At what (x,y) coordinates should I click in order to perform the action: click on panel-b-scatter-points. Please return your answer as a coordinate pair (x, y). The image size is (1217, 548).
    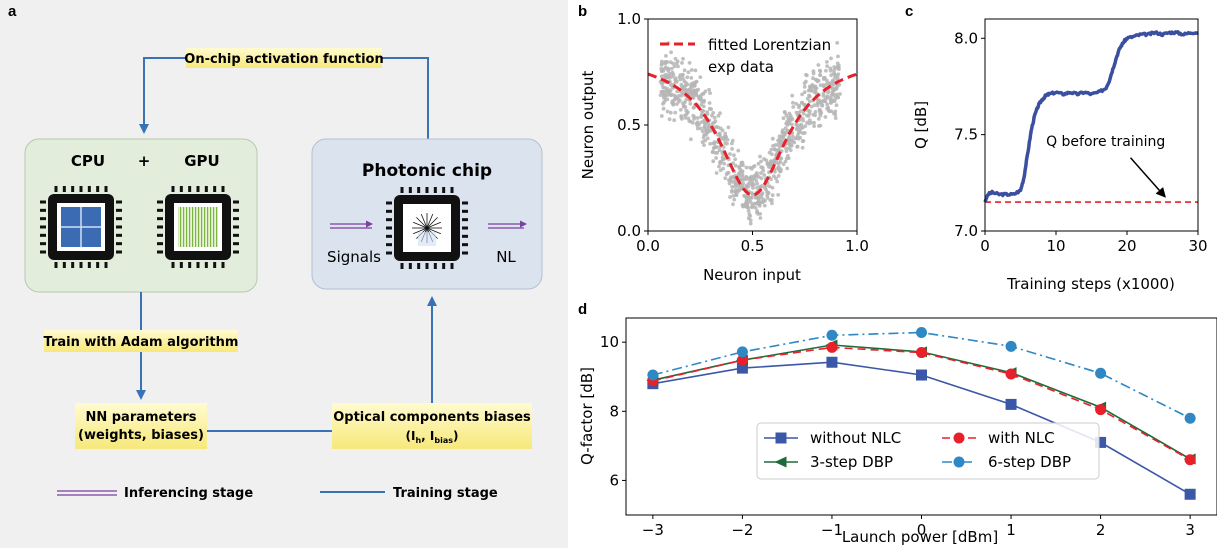
    Looking at the image, I should click on (750, 133).